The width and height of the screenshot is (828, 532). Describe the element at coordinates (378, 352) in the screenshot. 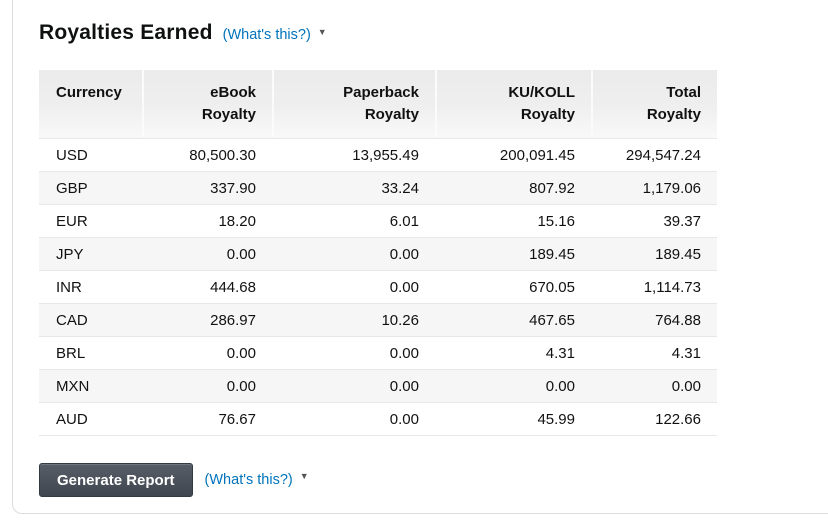

I see `table-row-brl: BRL 0.00 0.00 4.31 4.31` at that location.